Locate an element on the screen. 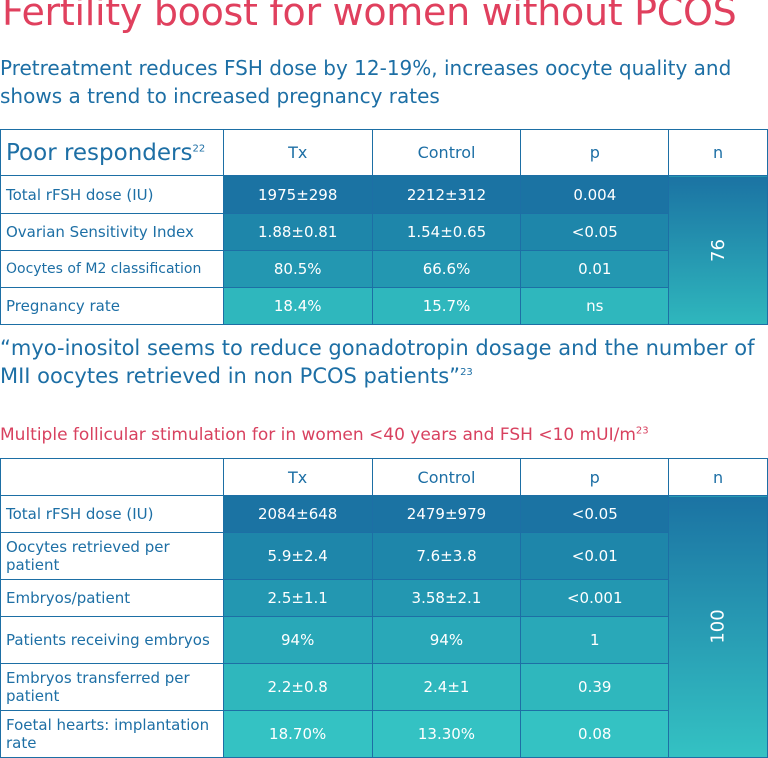  tx-value: 1975±298 is located at coordinates (297, 194).